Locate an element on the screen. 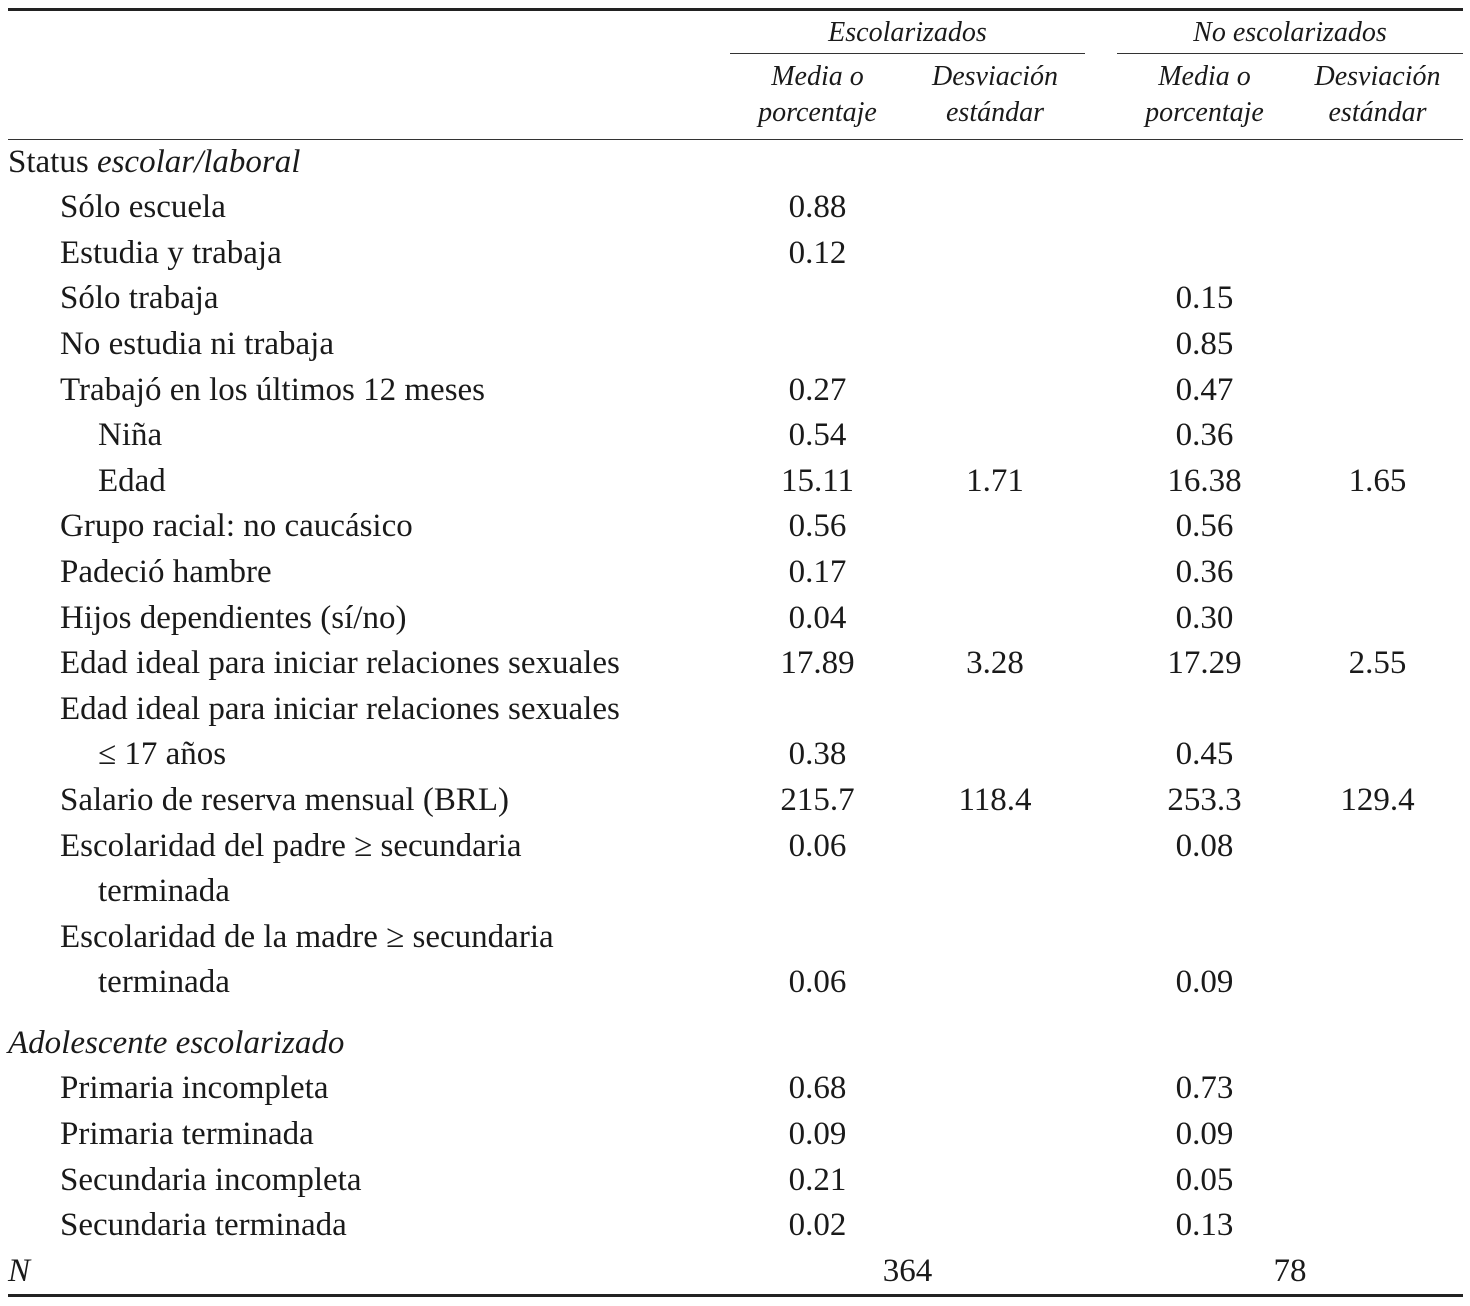 The width and height of the screenshot is (1470, 1306). row-label: Hijos dependientes (sí/no) is located at coordinates (233, 617).